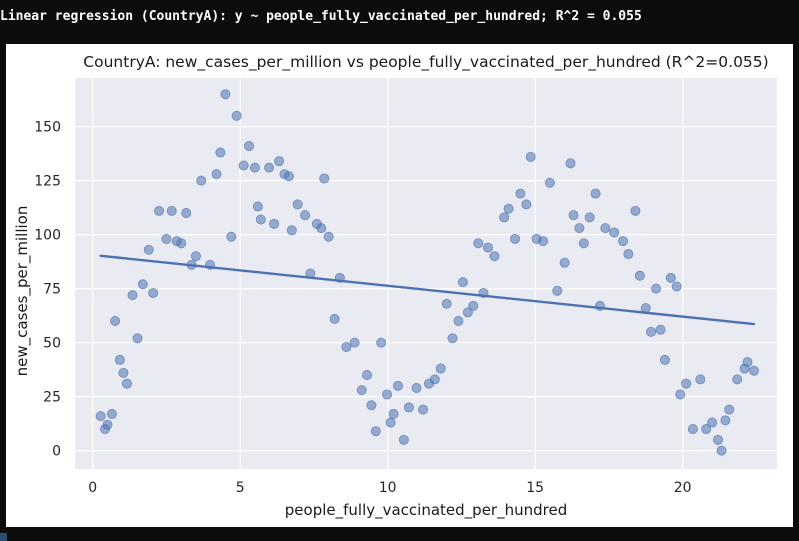 This screenshot has height=541, width=799. Describe the element at coordinates (47, 128) in the screenshot. I see `y-tick-label: 150` at that location.